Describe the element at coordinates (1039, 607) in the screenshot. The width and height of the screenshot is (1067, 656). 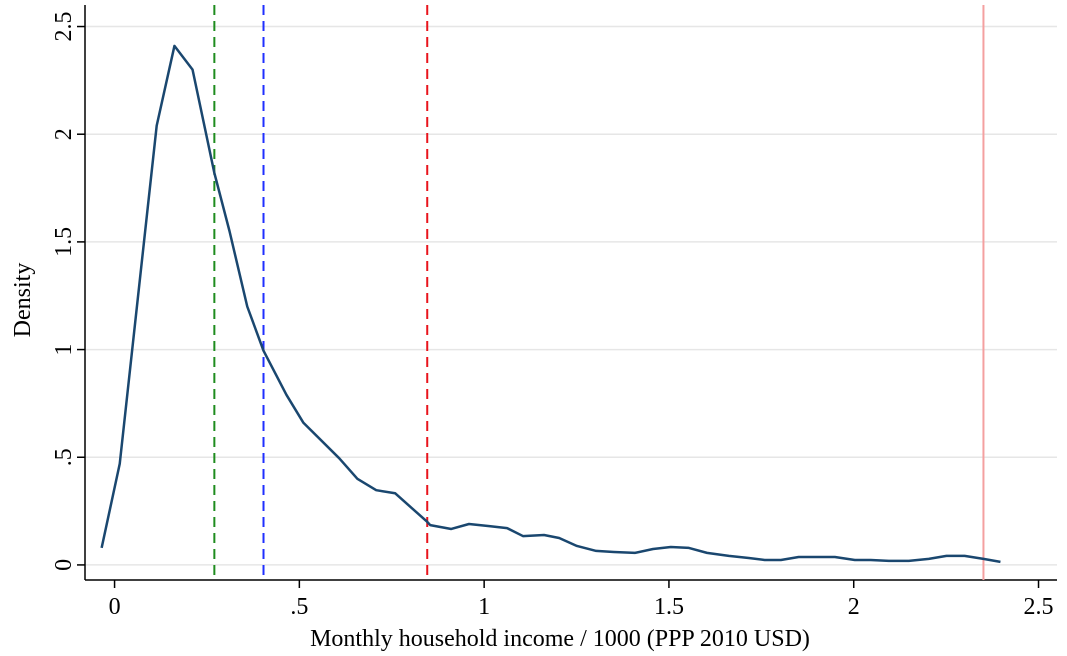
I see `x-tick-label: 2.5` at that location.